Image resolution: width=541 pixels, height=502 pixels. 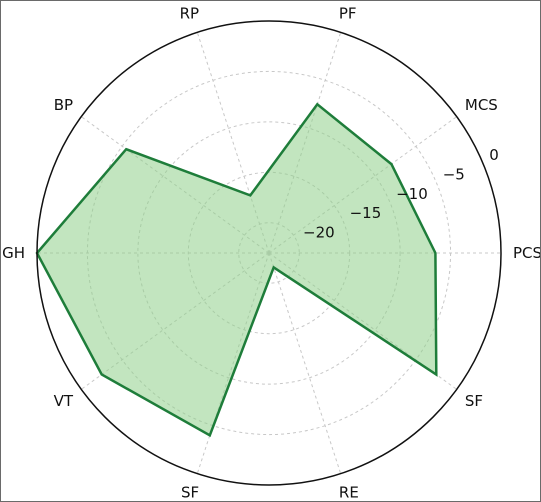 What do you see at coordinates (189, 13) in the screenshot?
I see `category-label-3: RP` at bounding box center [189, 13].